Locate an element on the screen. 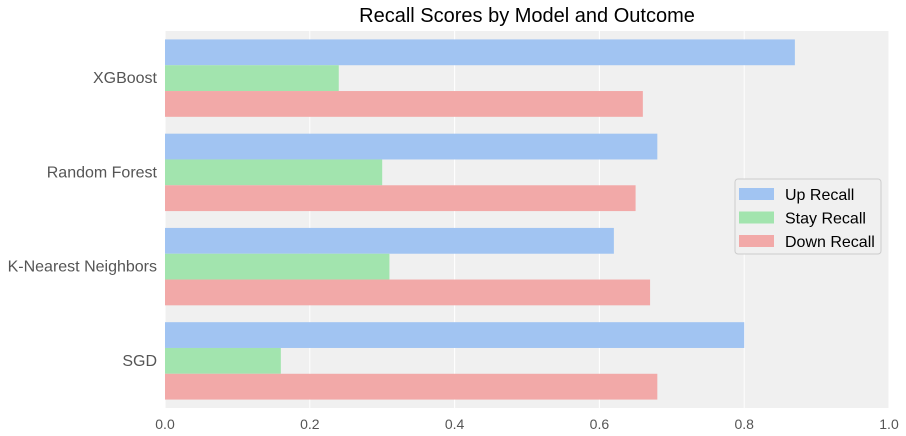  x-tick-label: 0.6 is located at coordinates (600, 424).